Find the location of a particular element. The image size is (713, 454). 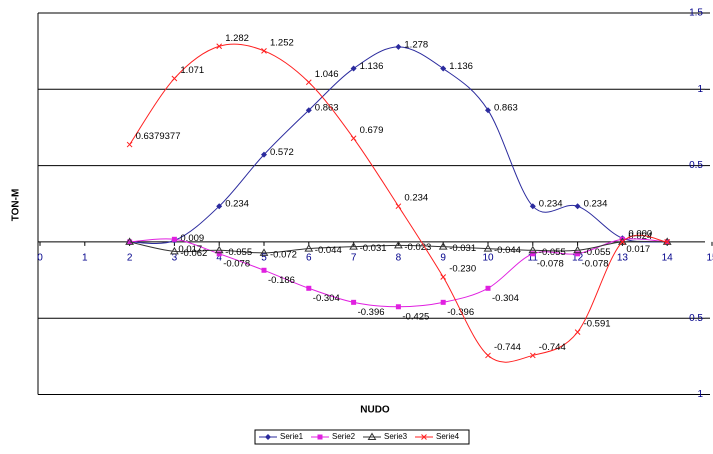

data-label: 0.6379377 is located at coordinates (158, 136).